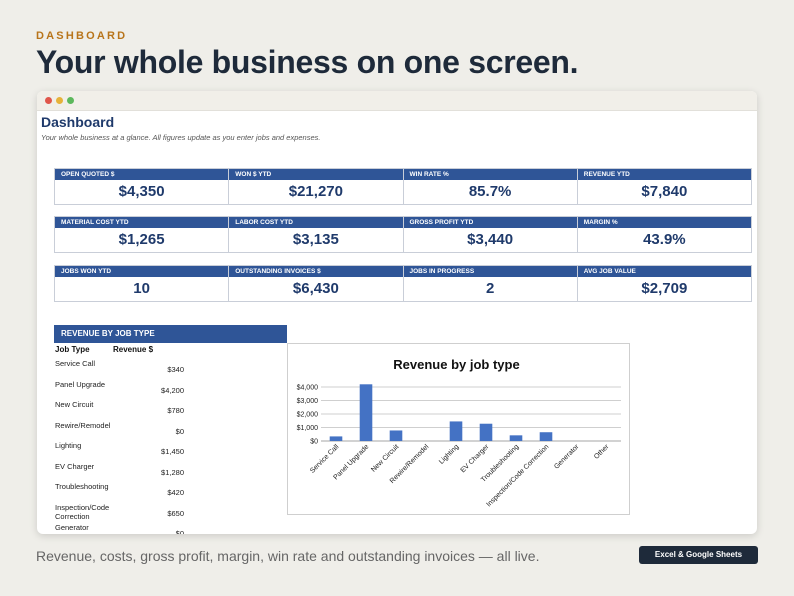 The image size is (794, 596). Describe the element at coordinates (315, 239) in the screenshot. I see `kpi-value: $3,135` at that location.